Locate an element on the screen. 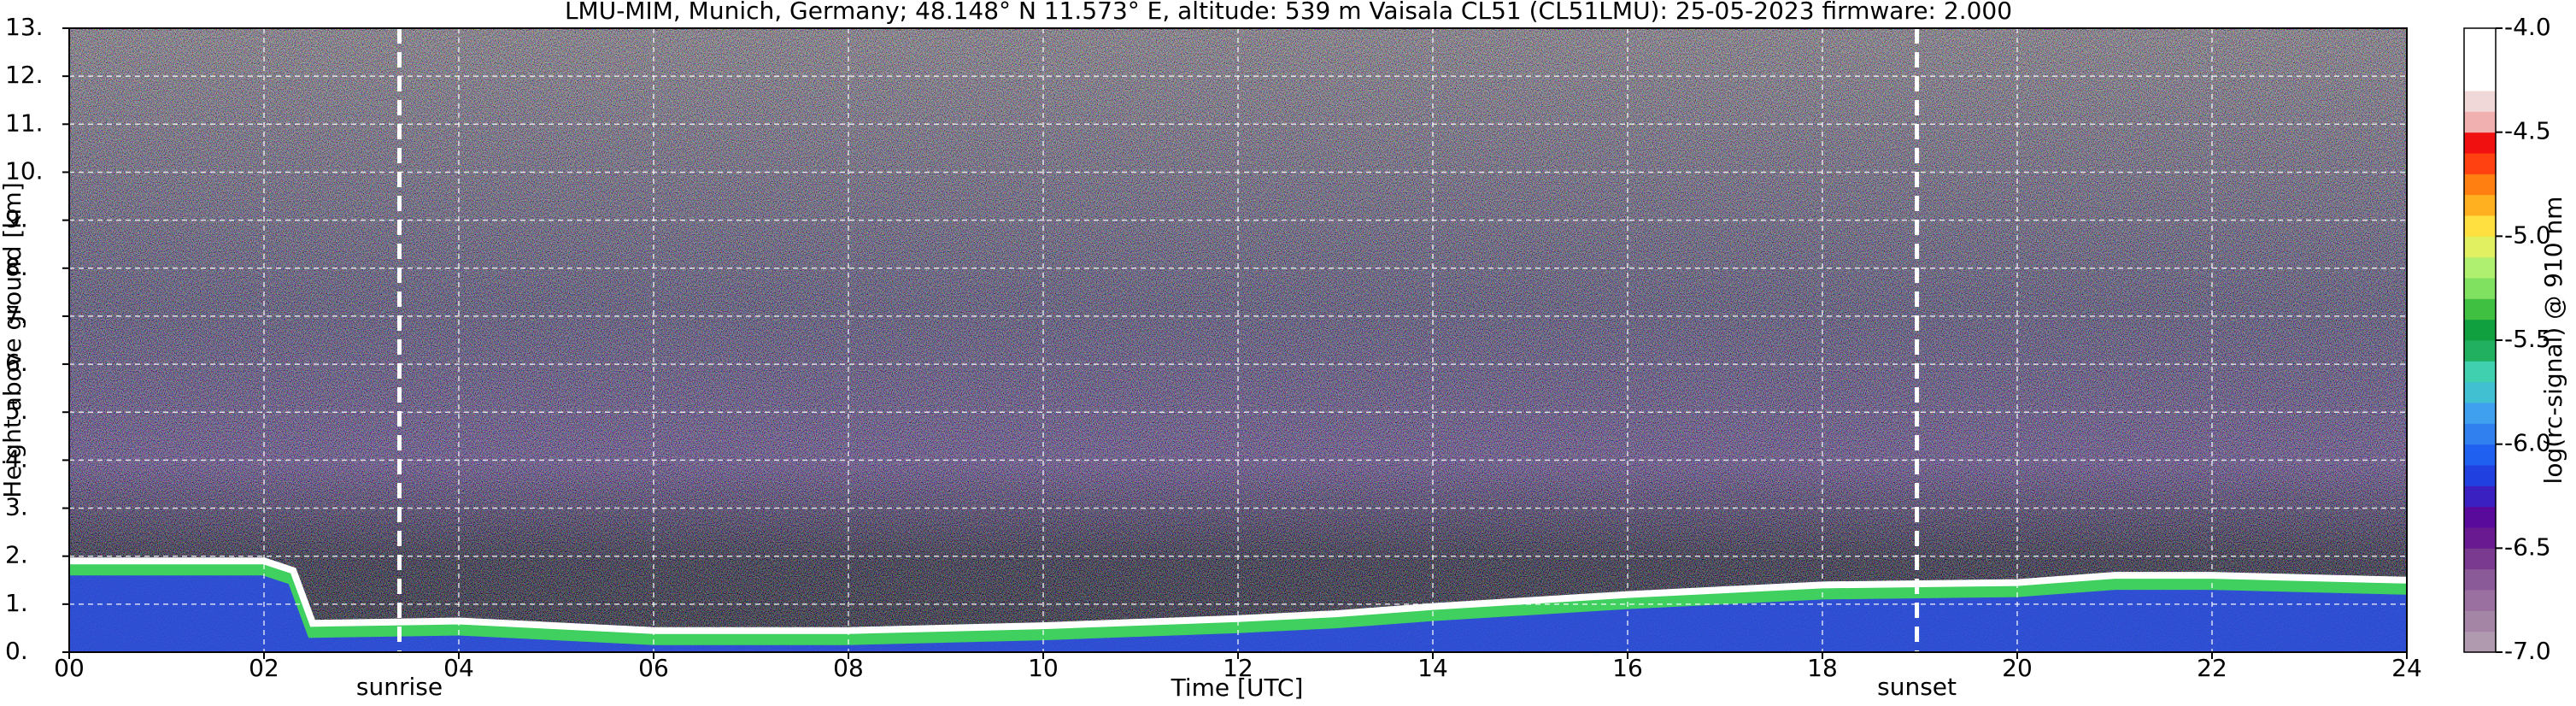  y-tick-label: 3. is located at coordinates (16, 507).